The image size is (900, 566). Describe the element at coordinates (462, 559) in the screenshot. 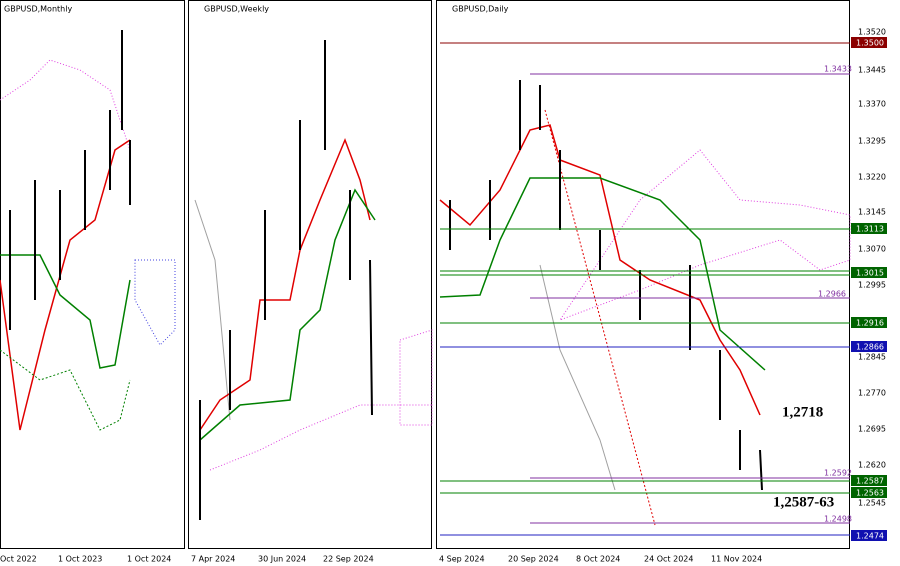

I see `x-label: 4 Sep 2024` at that location.